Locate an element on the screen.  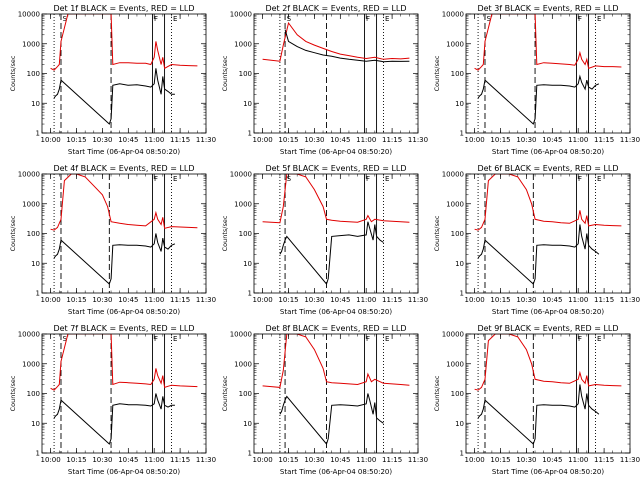
panel-title: Det 7f BLACK = Events, RED = LLD is located at coordinates (123, 328).